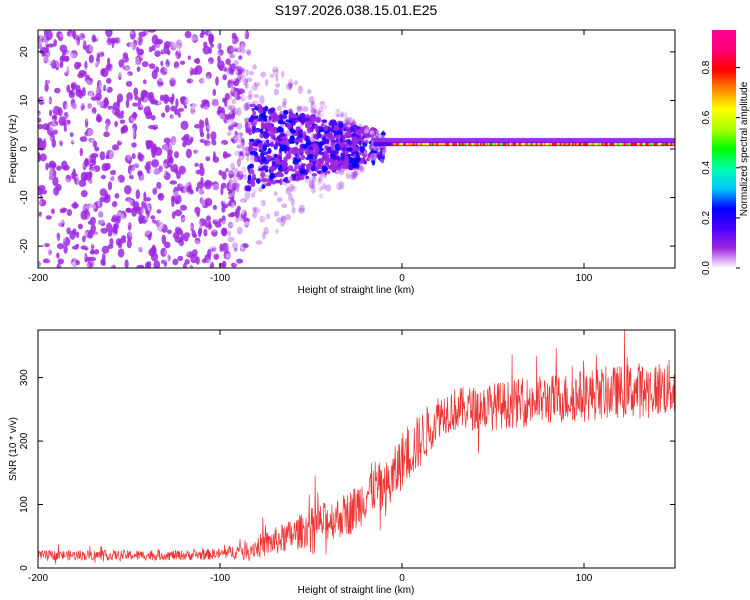  I want to click on snr-y-tick-label: 200, so click(24, 440).